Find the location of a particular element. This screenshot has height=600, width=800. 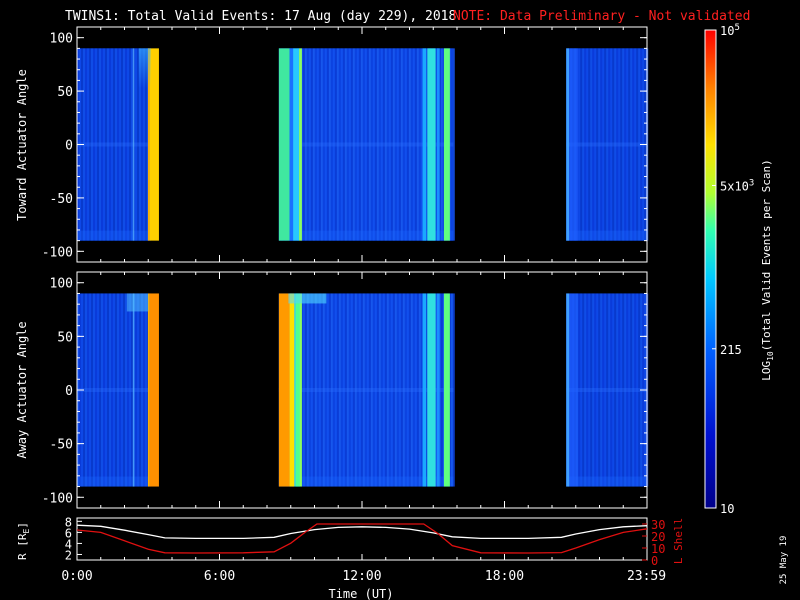

l-shell-tick-label: 20 is located at coordinates (658, 537).